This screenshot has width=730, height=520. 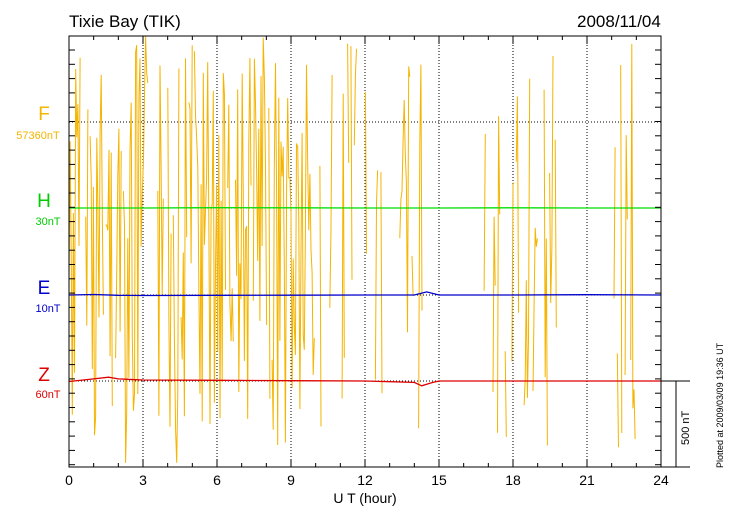 What do you see at coordinates (686, 427) in the screenshot?
I see `scale-bar-label: 500 nT` at bounding box center [686, 427].